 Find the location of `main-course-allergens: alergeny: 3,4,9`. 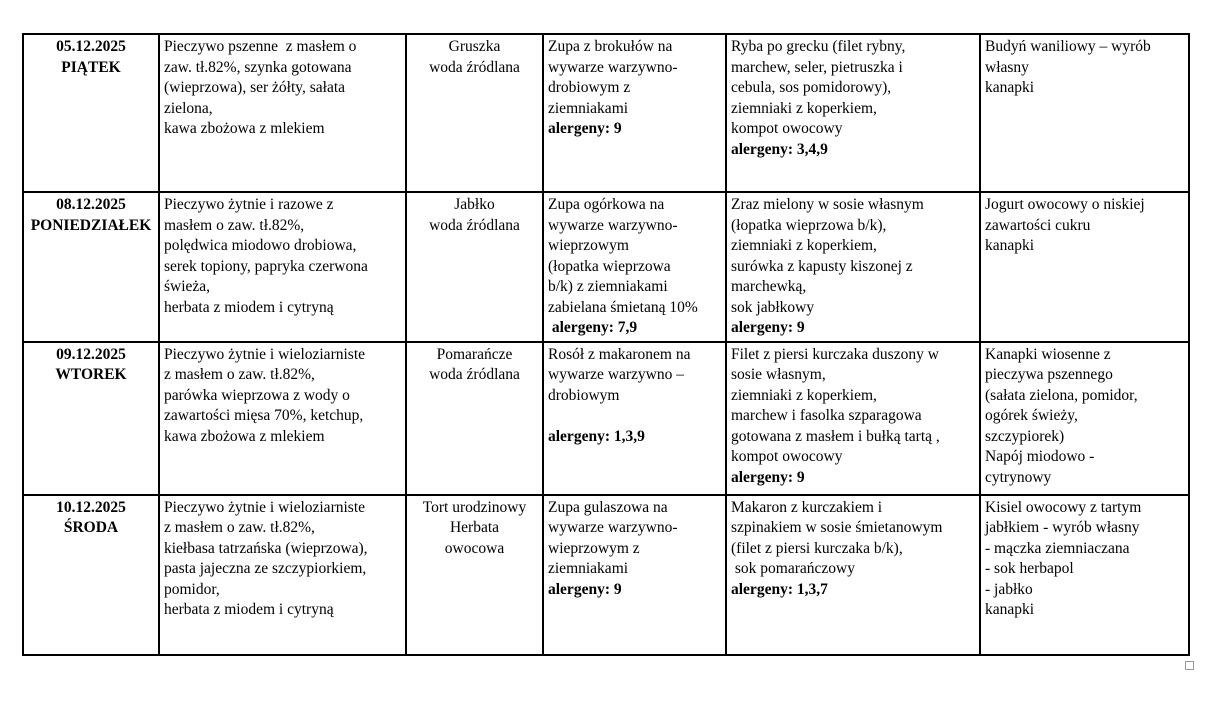

main-course-allergens: alergeny: 3,4,9 is located at coordinates (779, 149).